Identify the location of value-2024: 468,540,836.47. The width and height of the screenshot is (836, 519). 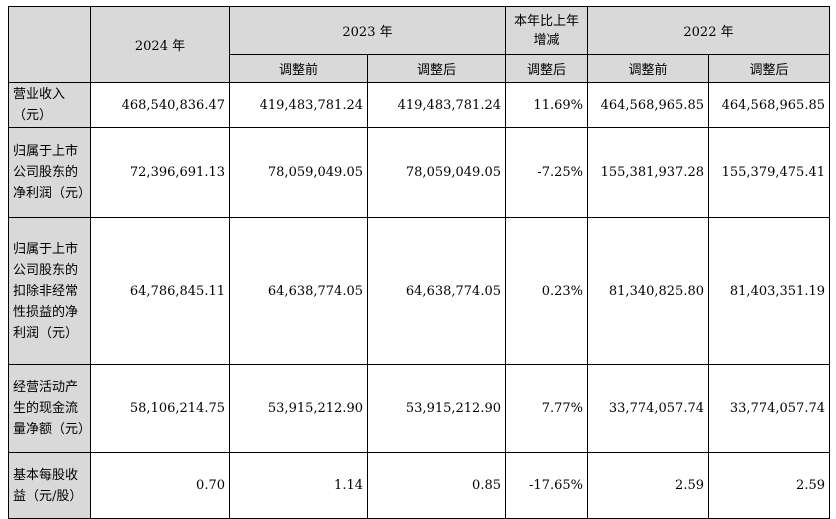
(160, 105).